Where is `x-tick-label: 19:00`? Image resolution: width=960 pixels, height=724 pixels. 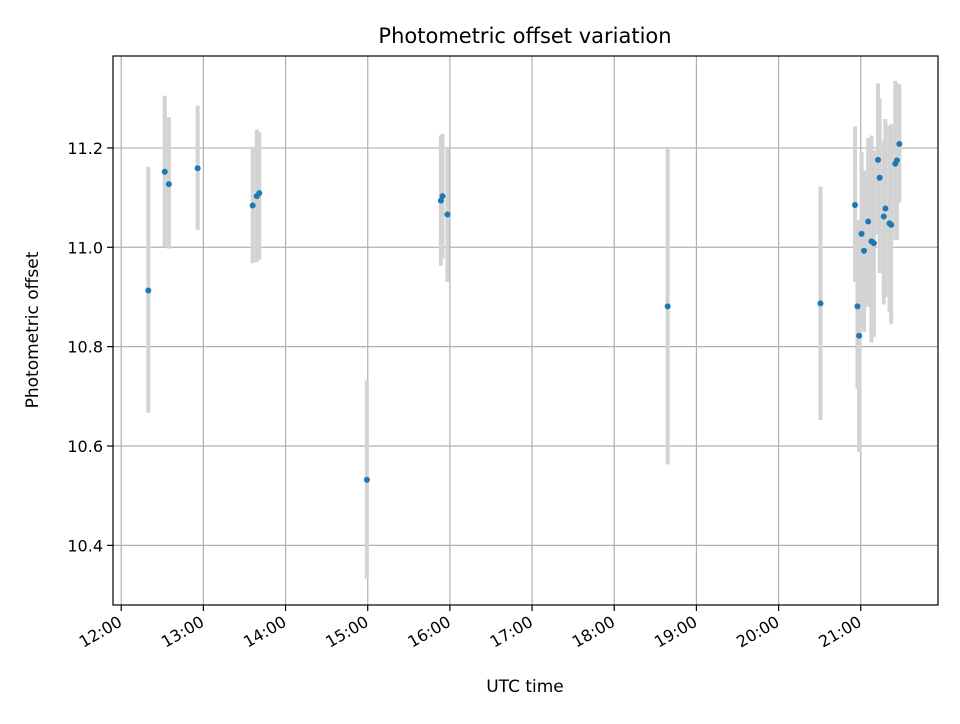 x-tick-label: 19:00 is located at coordinates (675, 632).